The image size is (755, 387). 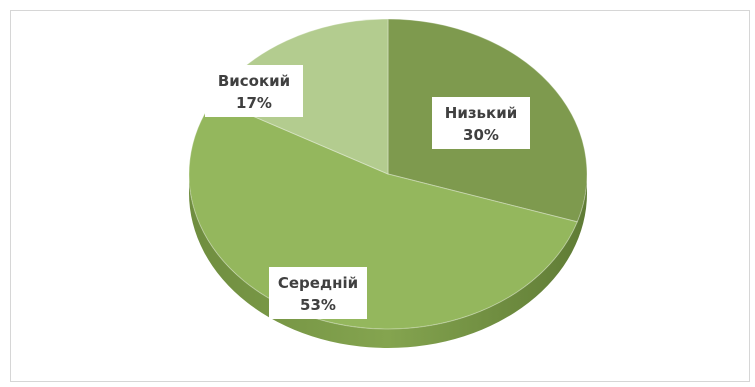 I want to click on data-label-name: Низький, so click(x=481, y=113).